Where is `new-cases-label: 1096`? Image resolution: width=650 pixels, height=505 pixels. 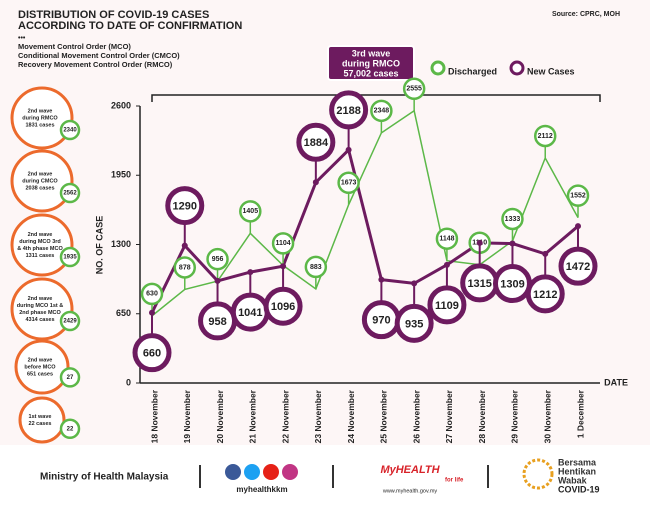
new-cases-label: 1096 is located at coordinates (283, 307).